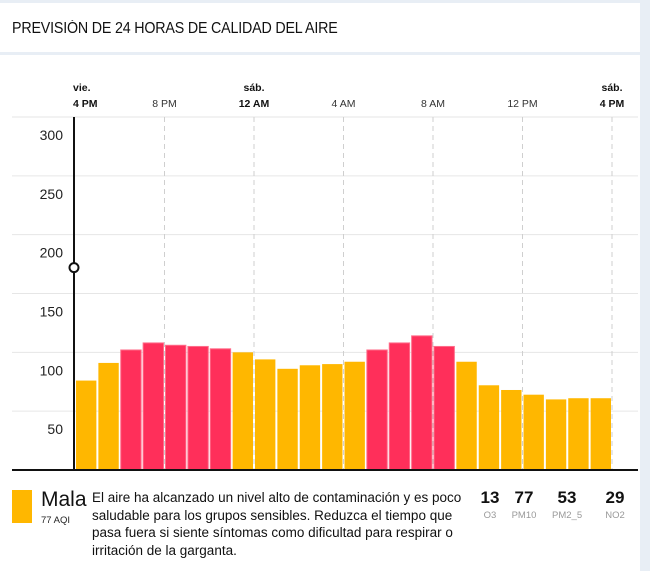  Describe the element at coordinates (511, 429) in the screenshot. I see `bar-11-am` at that location.